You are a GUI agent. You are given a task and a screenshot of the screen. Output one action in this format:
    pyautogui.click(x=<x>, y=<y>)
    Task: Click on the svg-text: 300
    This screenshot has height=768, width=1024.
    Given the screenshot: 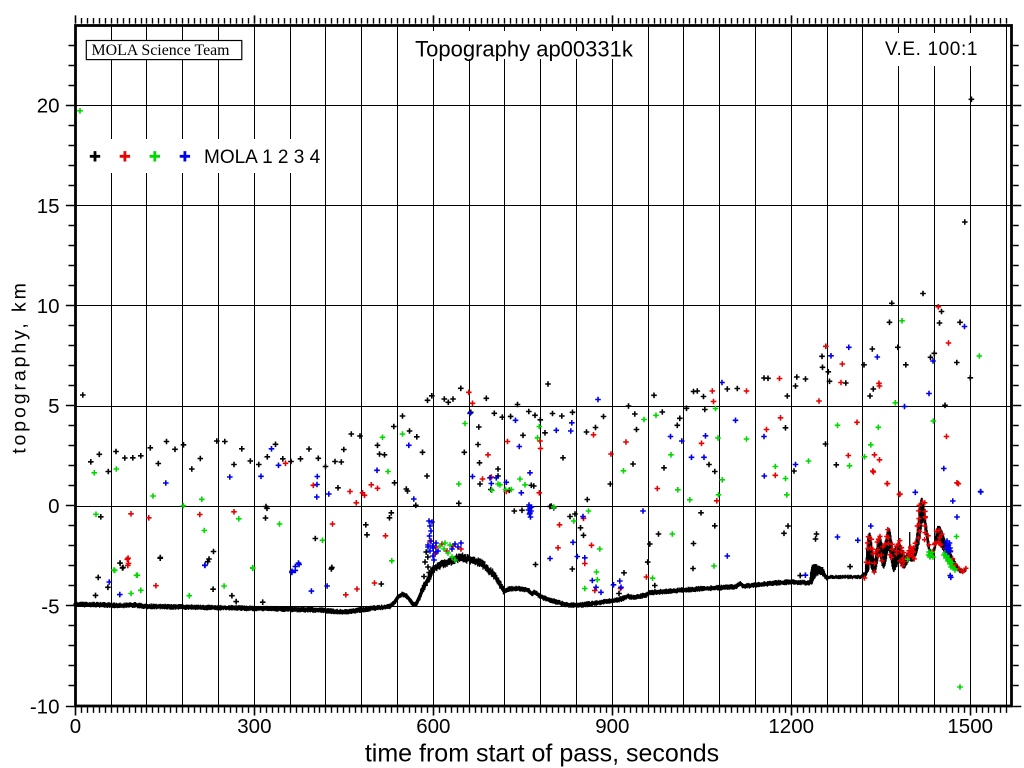 What is the action you would take?
    pyautogui.click(x=254, y=726)
    